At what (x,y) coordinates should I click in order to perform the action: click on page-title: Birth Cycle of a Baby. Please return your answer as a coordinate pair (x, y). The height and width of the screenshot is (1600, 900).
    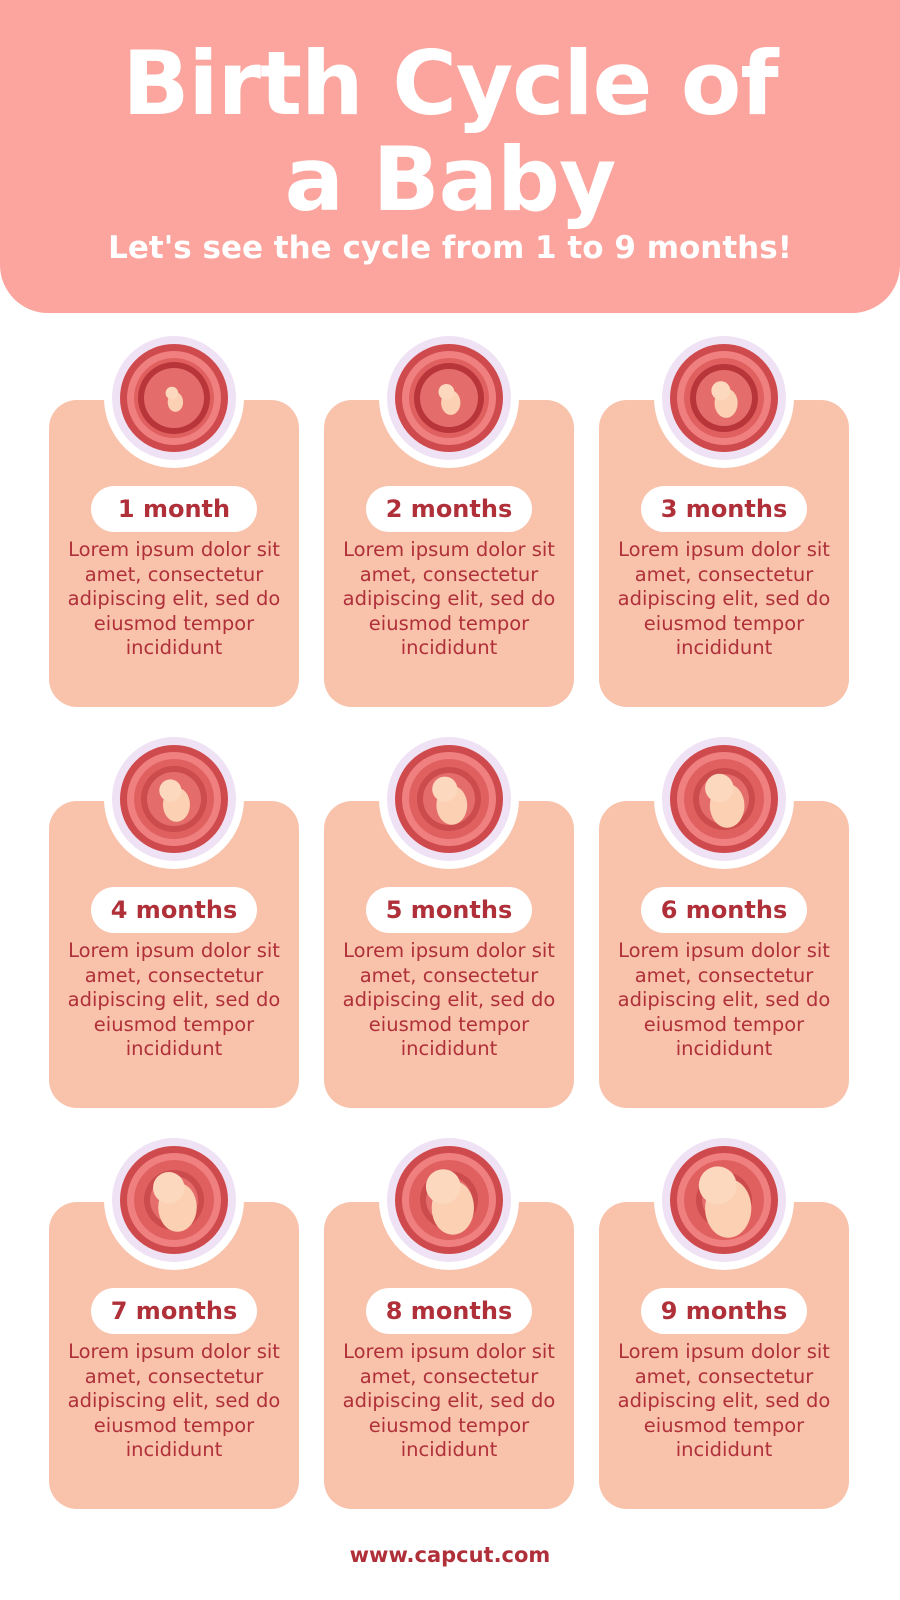
    Looking at the image, I should click on (450, 131).